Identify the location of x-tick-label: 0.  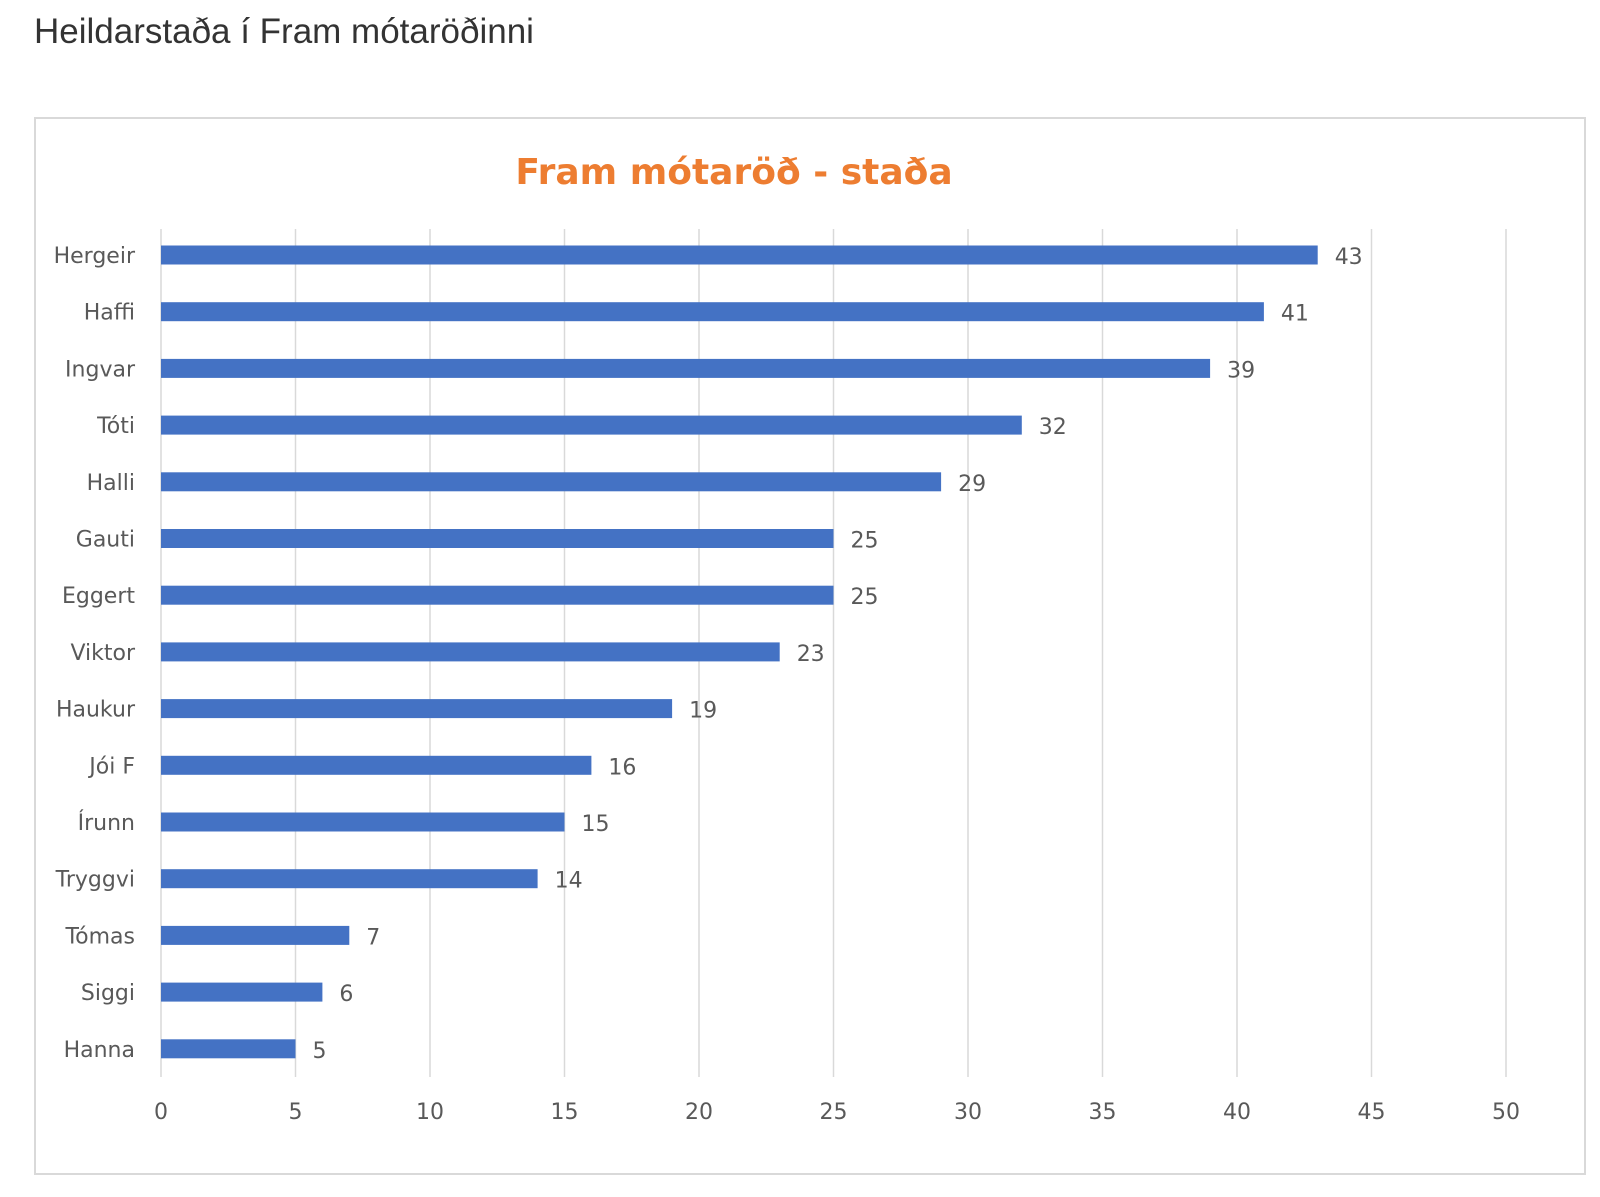
(161, 1112).